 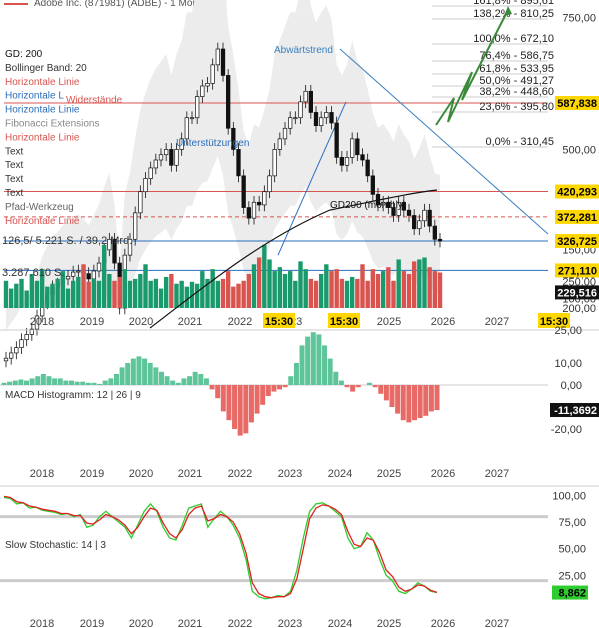 I want to click on x-tick-label: 2025, so click(x=389, y=623).